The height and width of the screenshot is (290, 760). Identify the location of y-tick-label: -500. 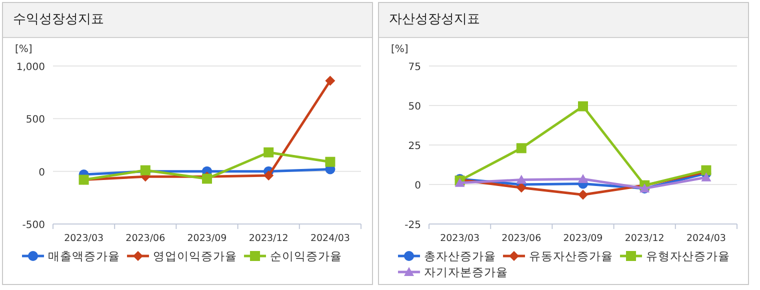
(33, 225).